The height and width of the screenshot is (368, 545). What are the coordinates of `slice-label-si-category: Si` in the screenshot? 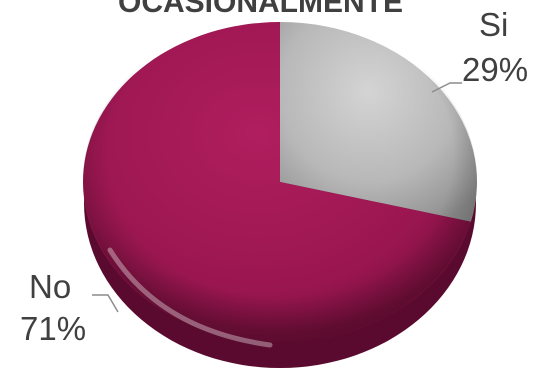 It's located at (494, 24).